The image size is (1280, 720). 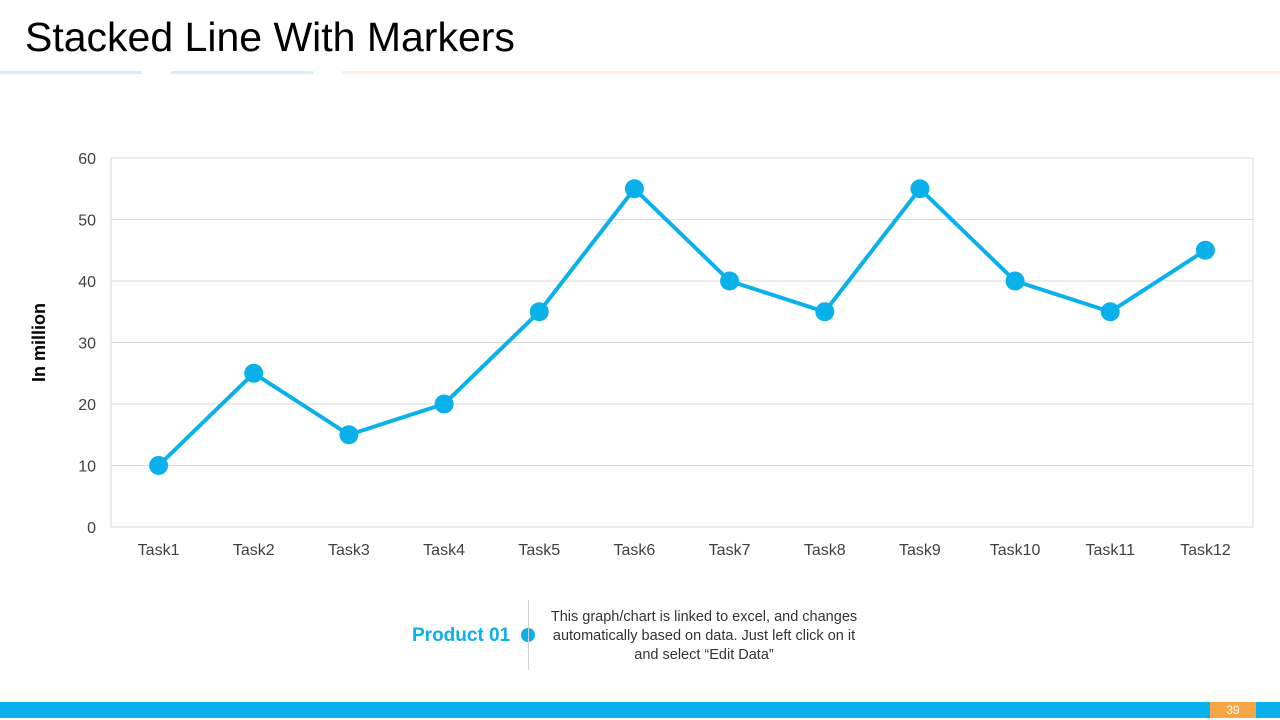 I want to click on legend-series-name: Product 01, so click(x=461, y=635).